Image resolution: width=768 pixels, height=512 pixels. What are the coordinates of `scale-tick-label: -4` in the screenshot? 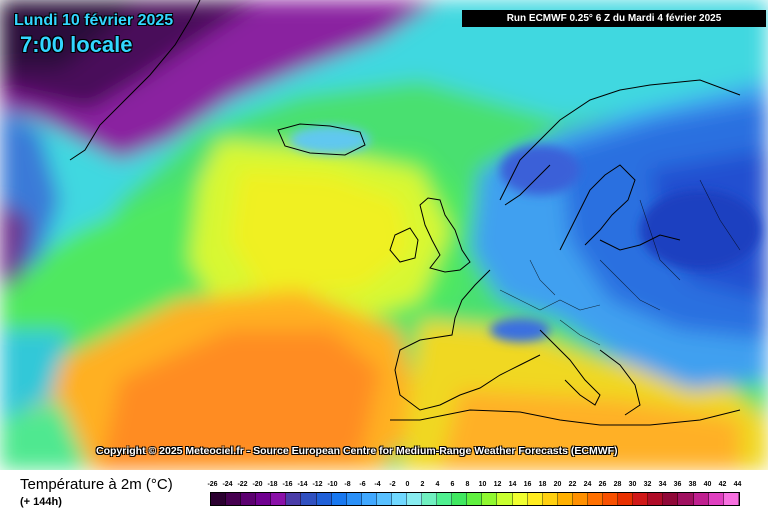 It's located at (377, 484).